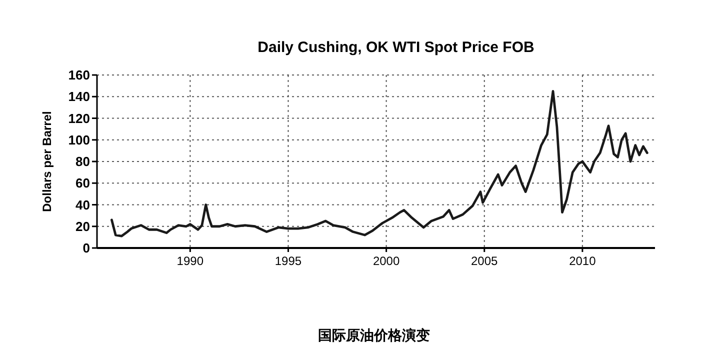 Image resolution: width=728 pixels, height=353 pixels. Describe the element at coordinates (83, 226) in the screenshot. I see `y-tick-label: 20` at that location.